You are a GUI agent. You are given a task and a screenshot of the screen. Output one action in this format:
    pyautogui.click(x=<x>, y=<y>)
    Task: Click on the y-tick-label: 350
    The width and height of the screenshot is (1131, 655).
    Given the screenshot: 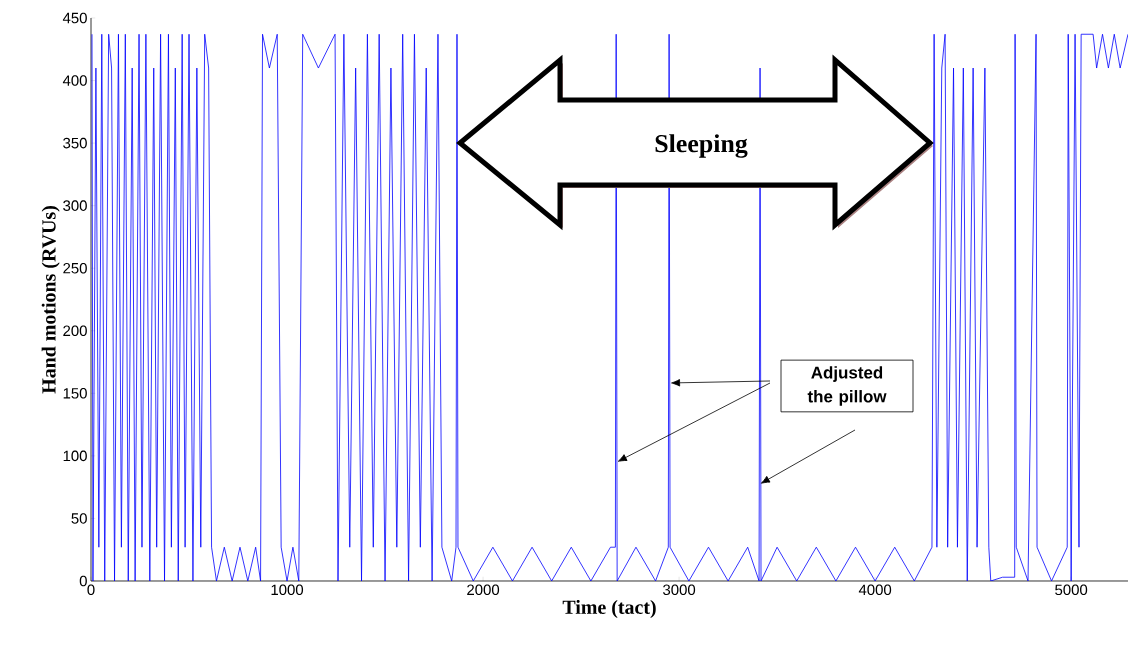 What is the action you would take?
    pyautogui.click(x=75, y=143)
    